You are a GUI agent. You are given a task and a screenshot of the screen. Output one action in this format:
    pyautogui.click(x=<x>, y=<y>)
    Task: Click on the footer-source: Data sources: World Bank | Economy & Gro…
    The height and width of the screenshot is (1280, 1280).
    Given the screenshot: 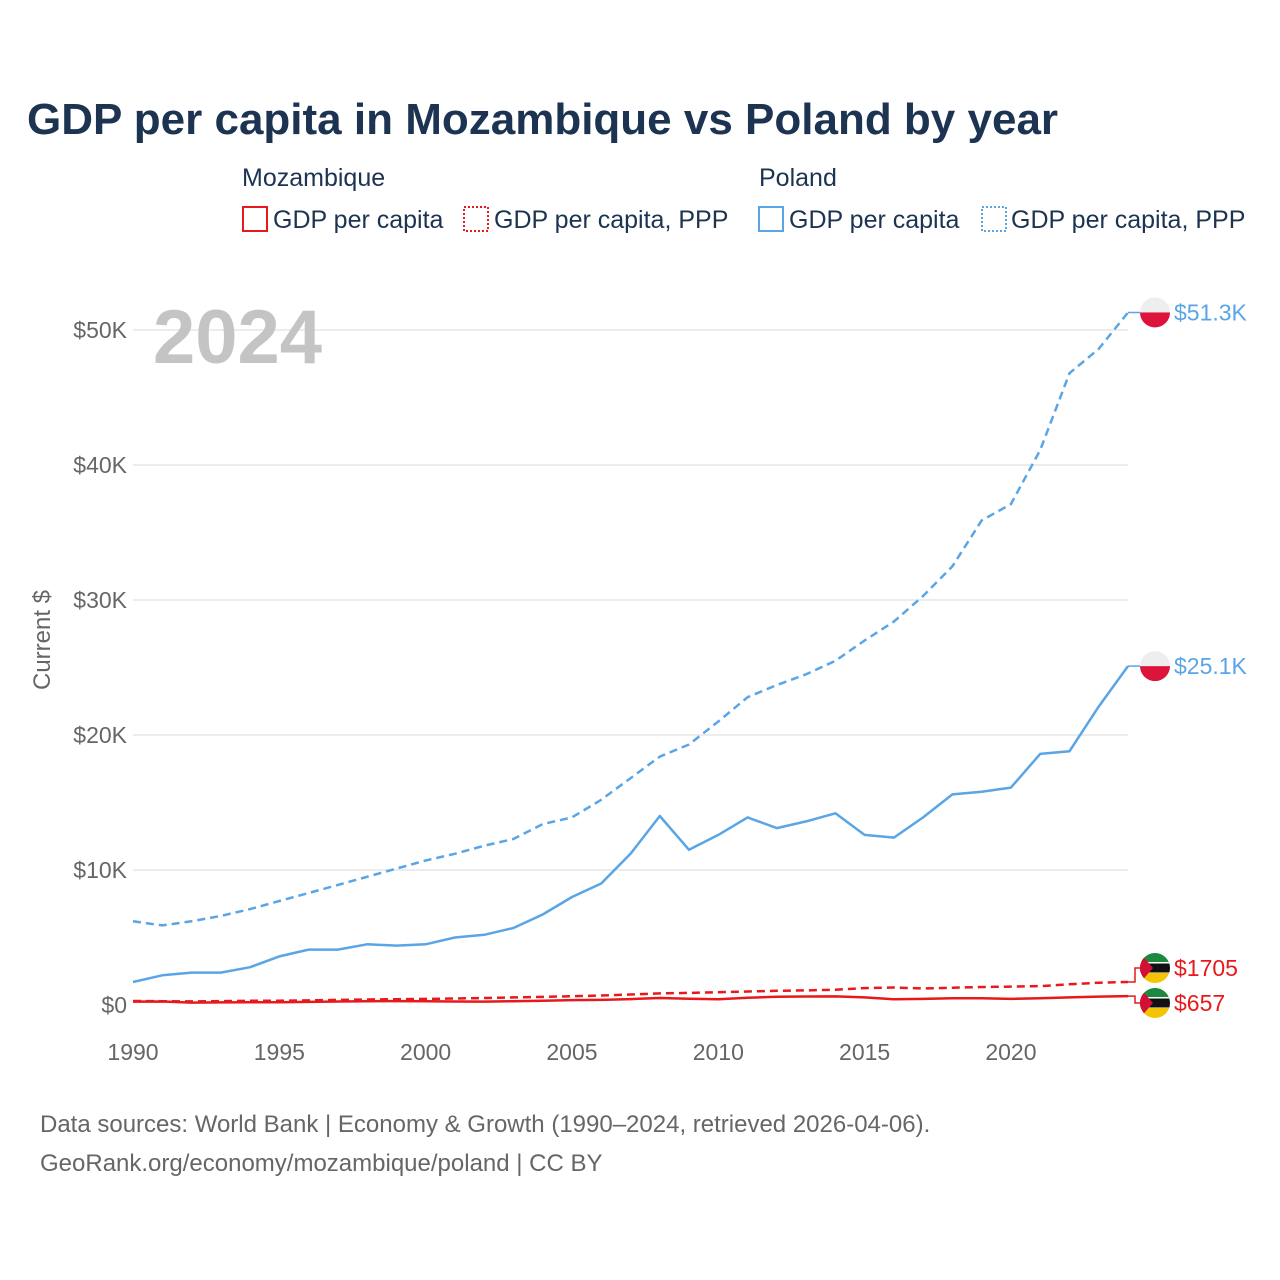 What is the action you would take?
    pyautogui.click(x=485, y=1124)
    